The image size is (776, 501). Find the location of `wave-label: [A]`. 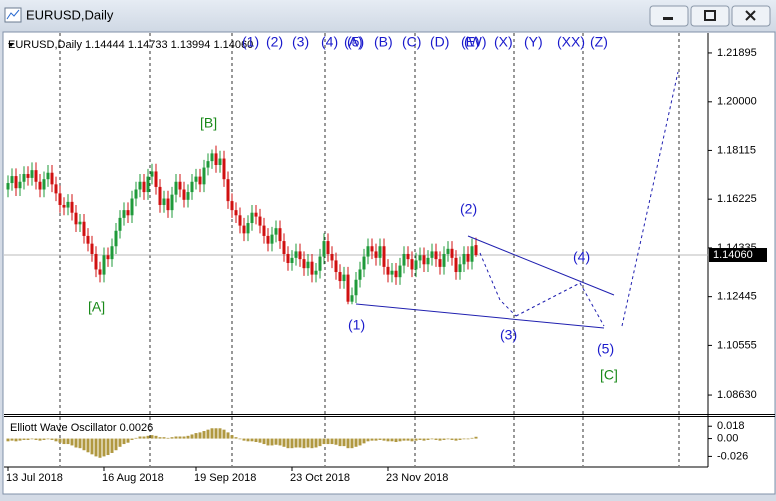

wave-label: [A] is located at coordinates (96, 307).